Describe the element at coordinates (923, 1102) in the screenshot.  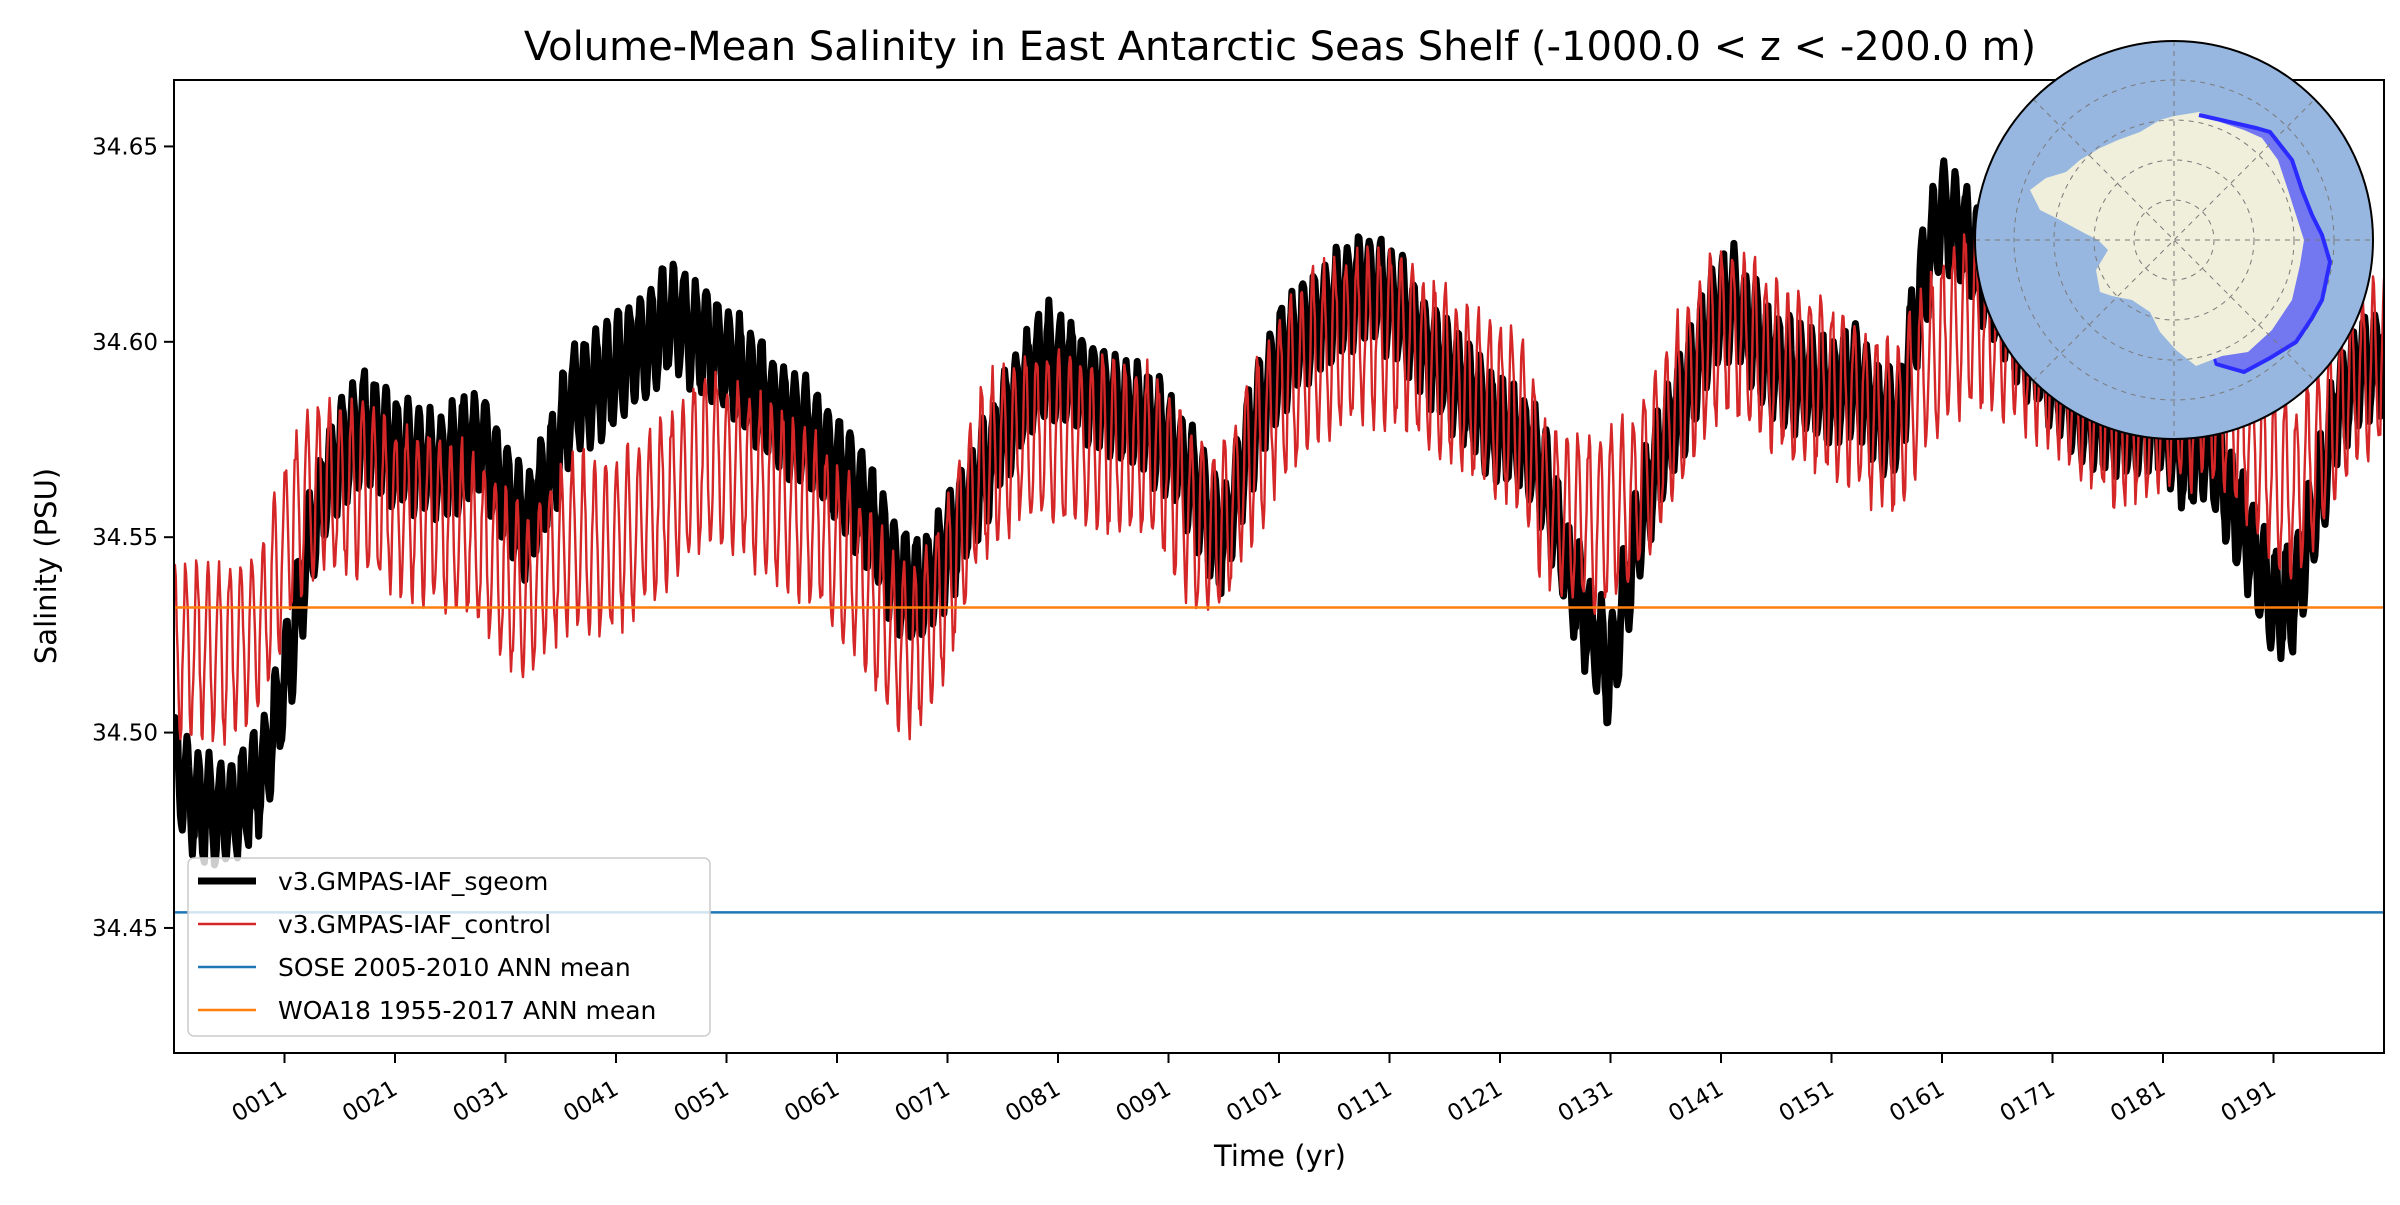
I see `x-tick-label: 0071` at that location.